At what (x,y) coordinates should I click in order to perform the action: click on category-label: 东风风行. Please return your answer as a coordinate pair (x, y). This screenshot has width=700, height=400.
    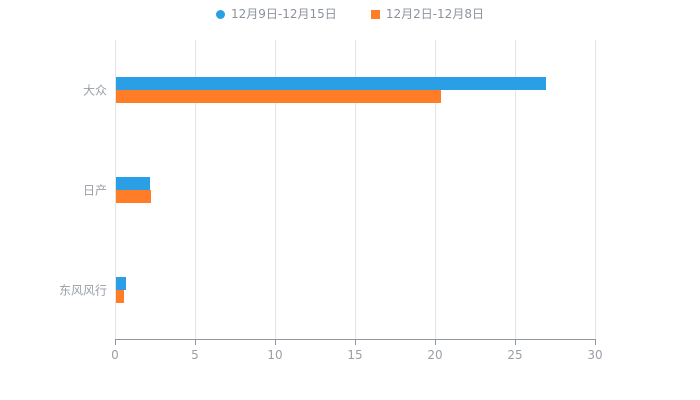
    Looking at the image, I should click on (82, 290).